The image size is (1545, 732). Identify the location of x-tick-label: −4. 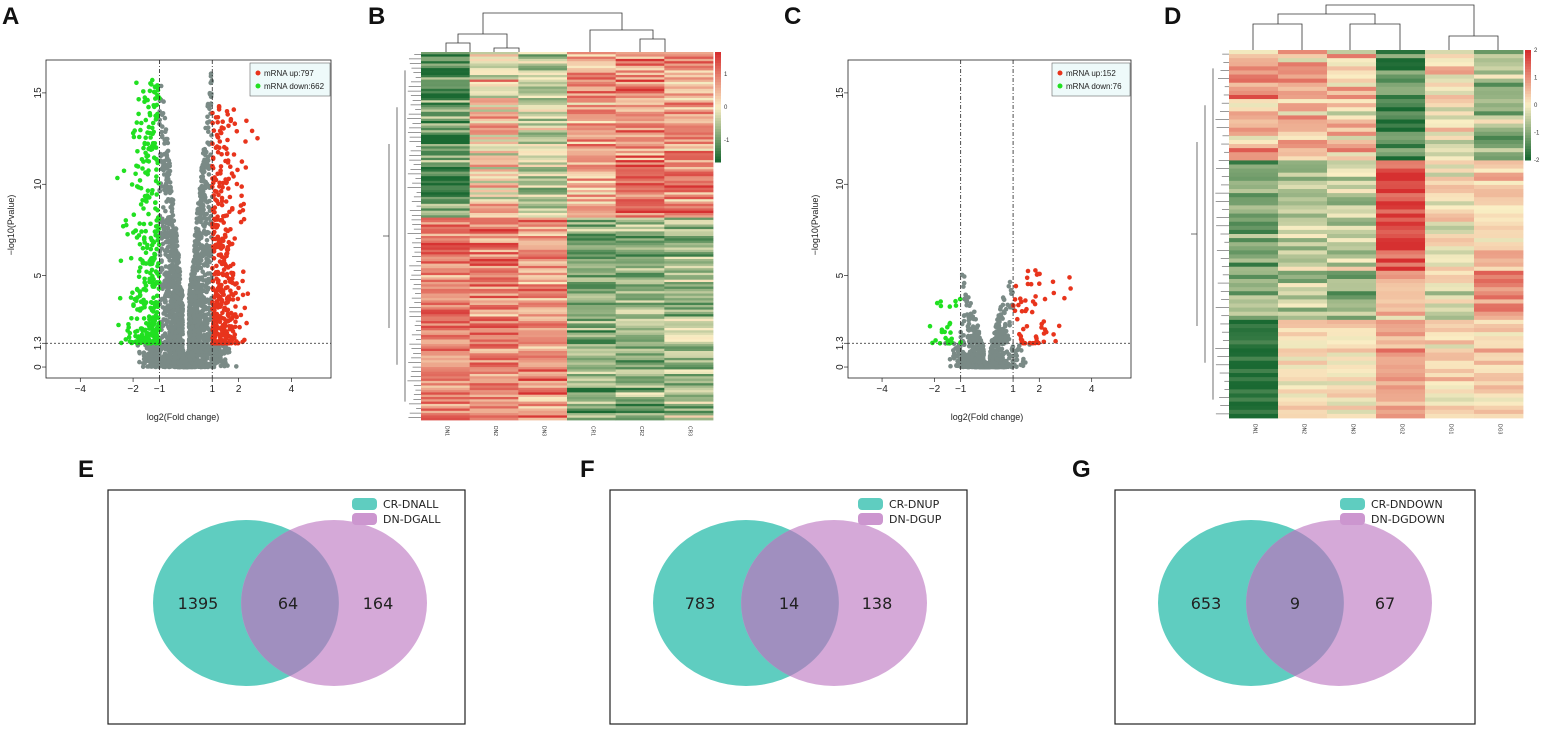
(882, 389).